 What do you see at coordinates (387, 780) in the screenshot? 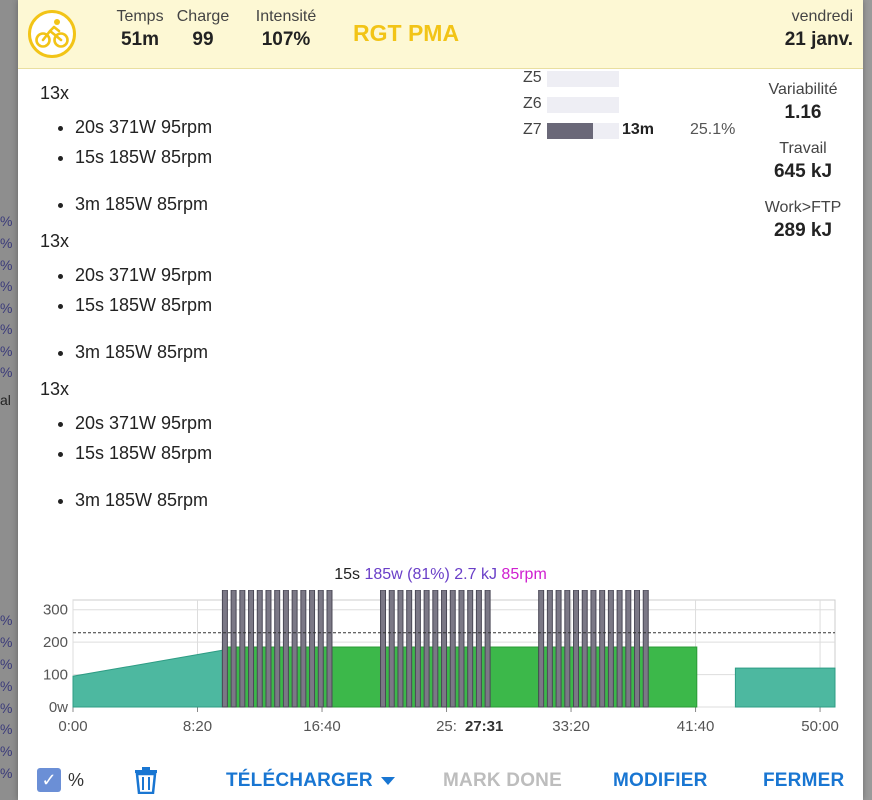
I see `dropdown-caret-icon` at bounding box center [387, 780].